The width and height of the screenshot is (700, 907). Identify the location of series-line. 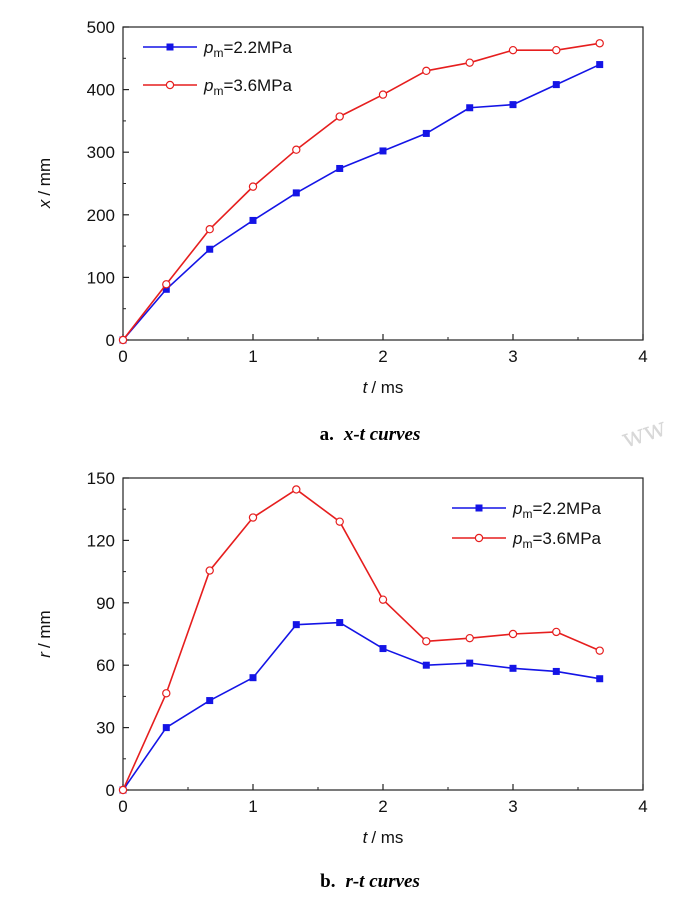
(361, 706).